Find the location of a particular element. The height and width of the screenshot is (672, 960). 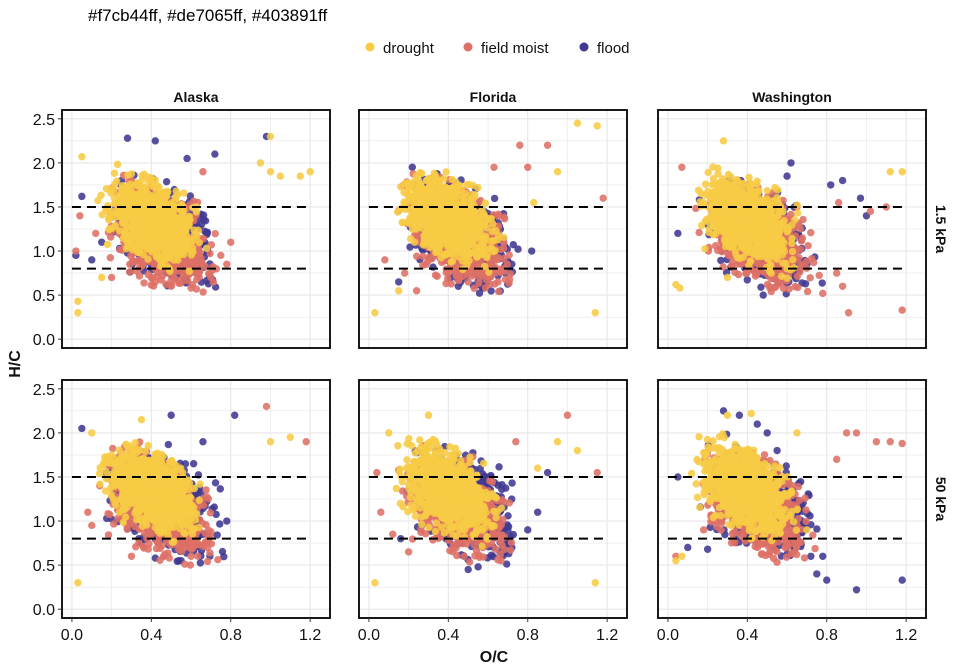

y-tick-label: 1.0 is located at coordinates (44, 252).